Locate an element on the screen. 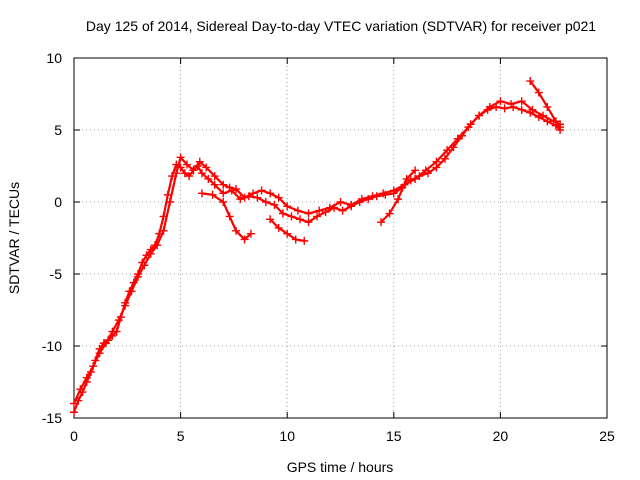  x-tick-label: 10 is located at coordinates (287, 436).